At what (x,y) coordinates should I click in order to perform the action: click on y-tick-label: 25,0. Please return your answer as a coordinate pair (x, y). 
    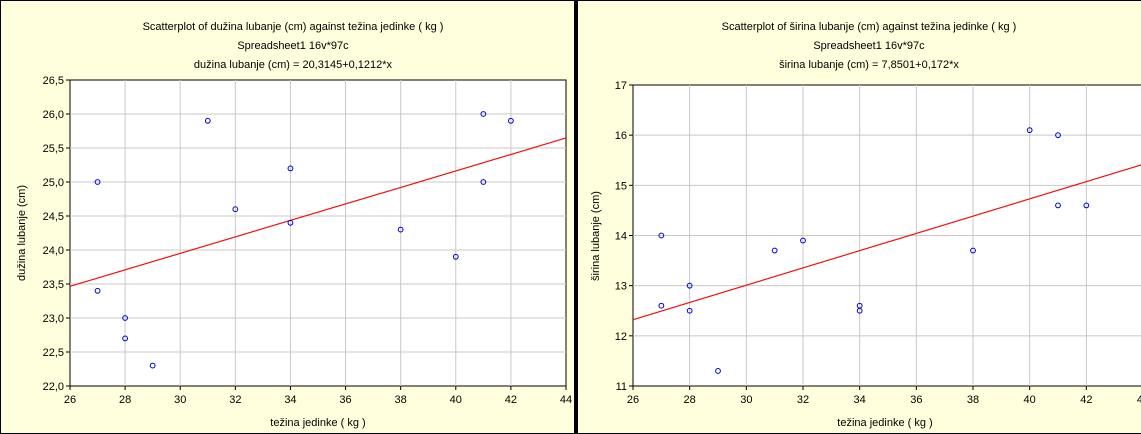
    Looking at the image, I should click on (53, 183).